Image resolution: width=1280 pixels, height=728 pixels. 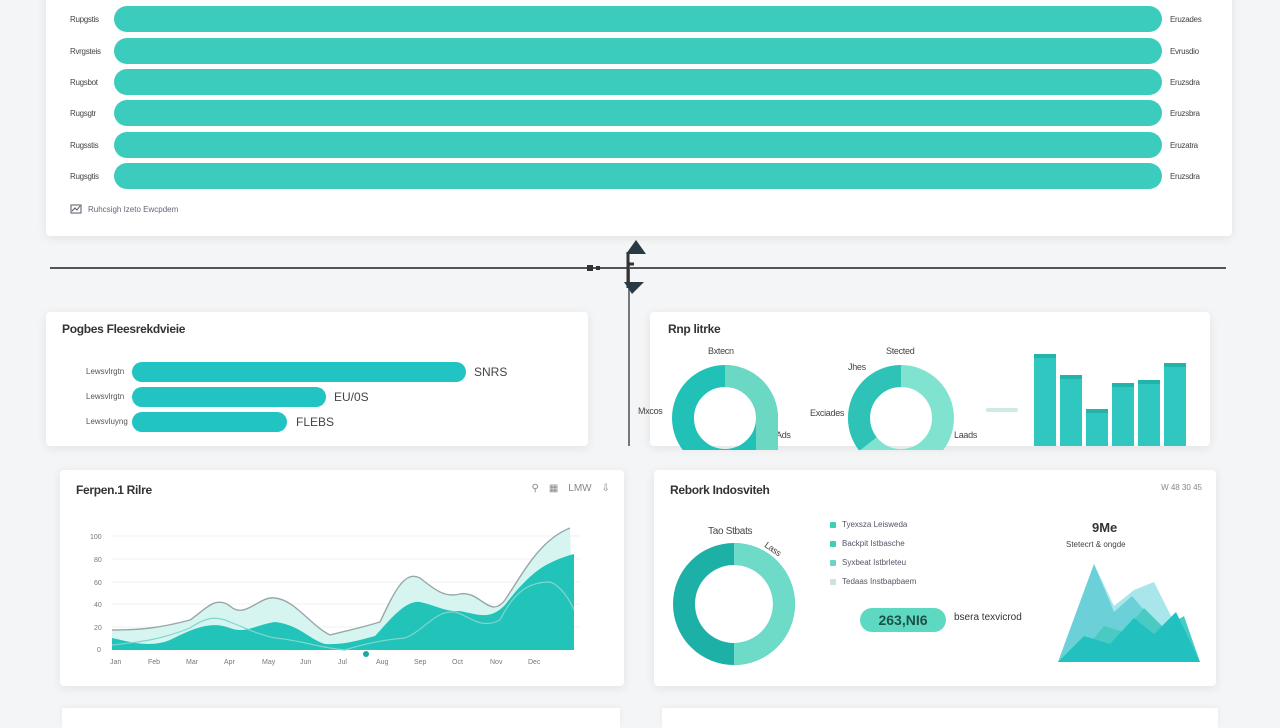 I want to click on bar-row: Rugsgtr Eruzsbra, so click(x=639, y=114).